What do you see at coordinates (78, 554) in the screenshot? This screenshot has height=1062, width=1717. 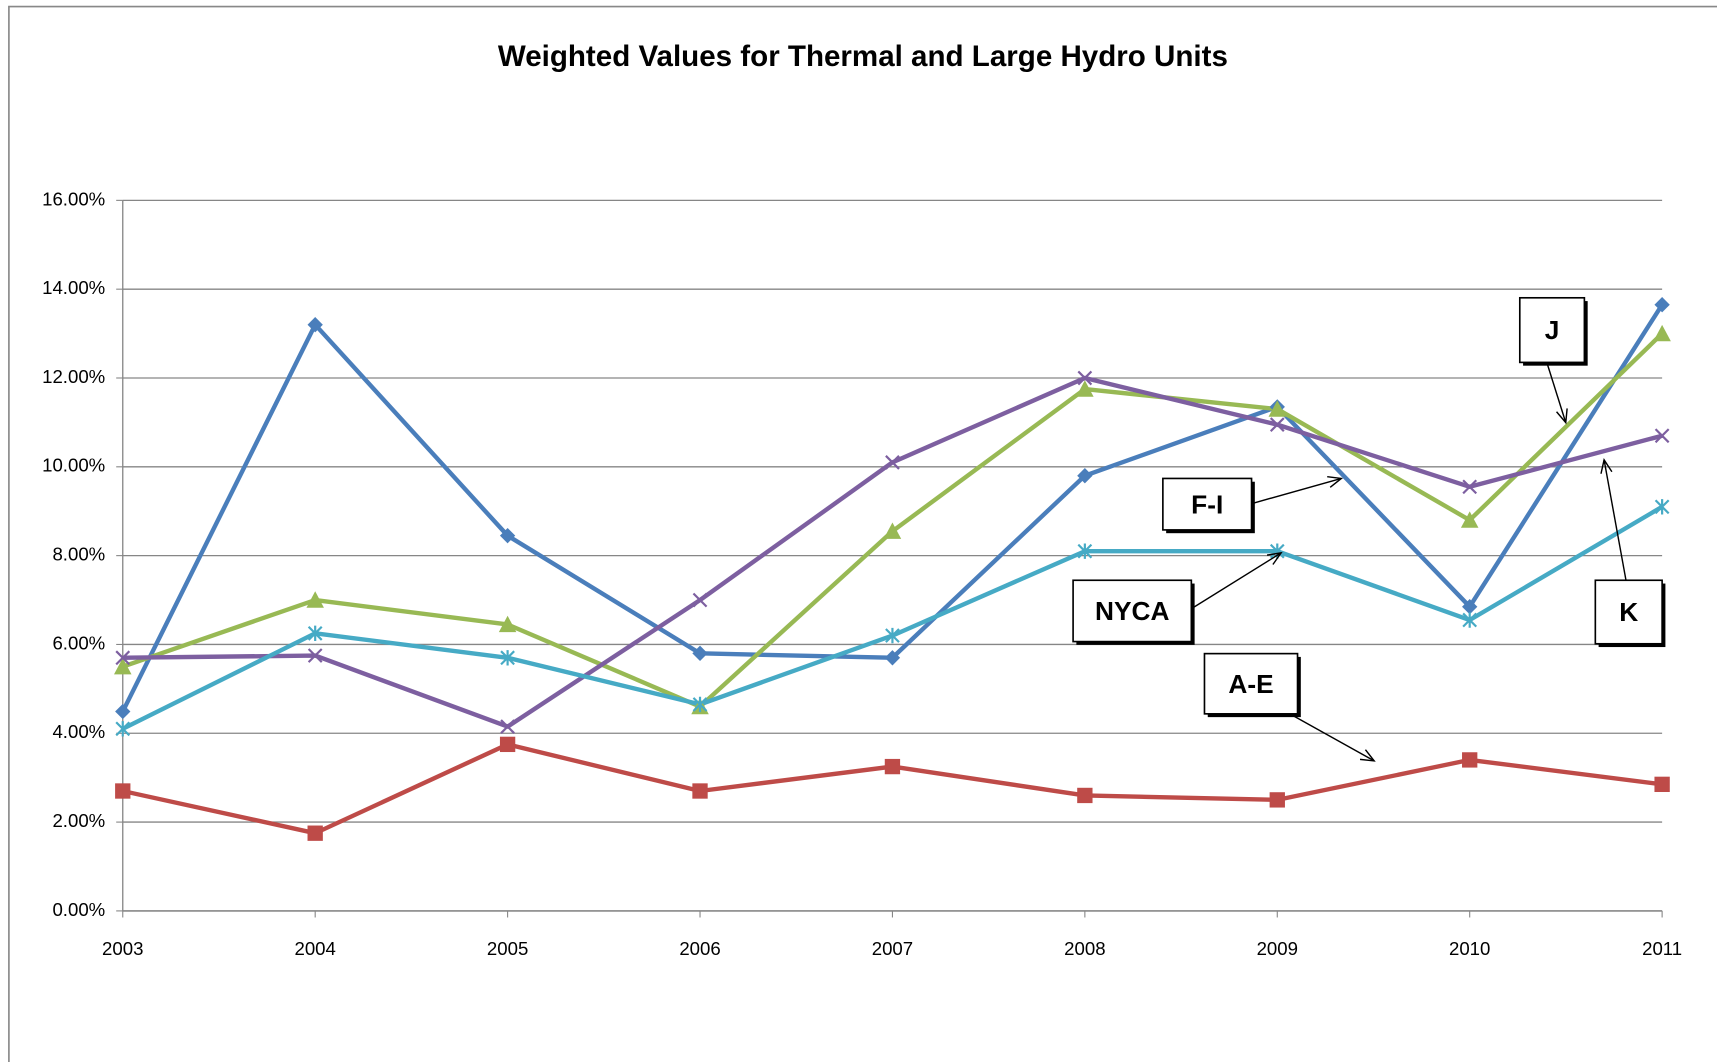 I see `y-tick-label: 8.00%` at bounding box center [78, 554].